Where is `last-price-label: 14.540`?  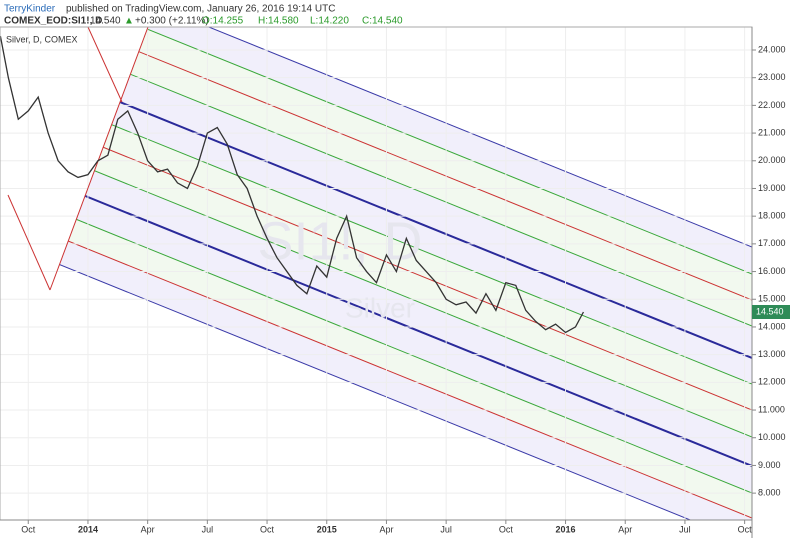 last-price-label: 14.540 is located at coordinates (770, 311).